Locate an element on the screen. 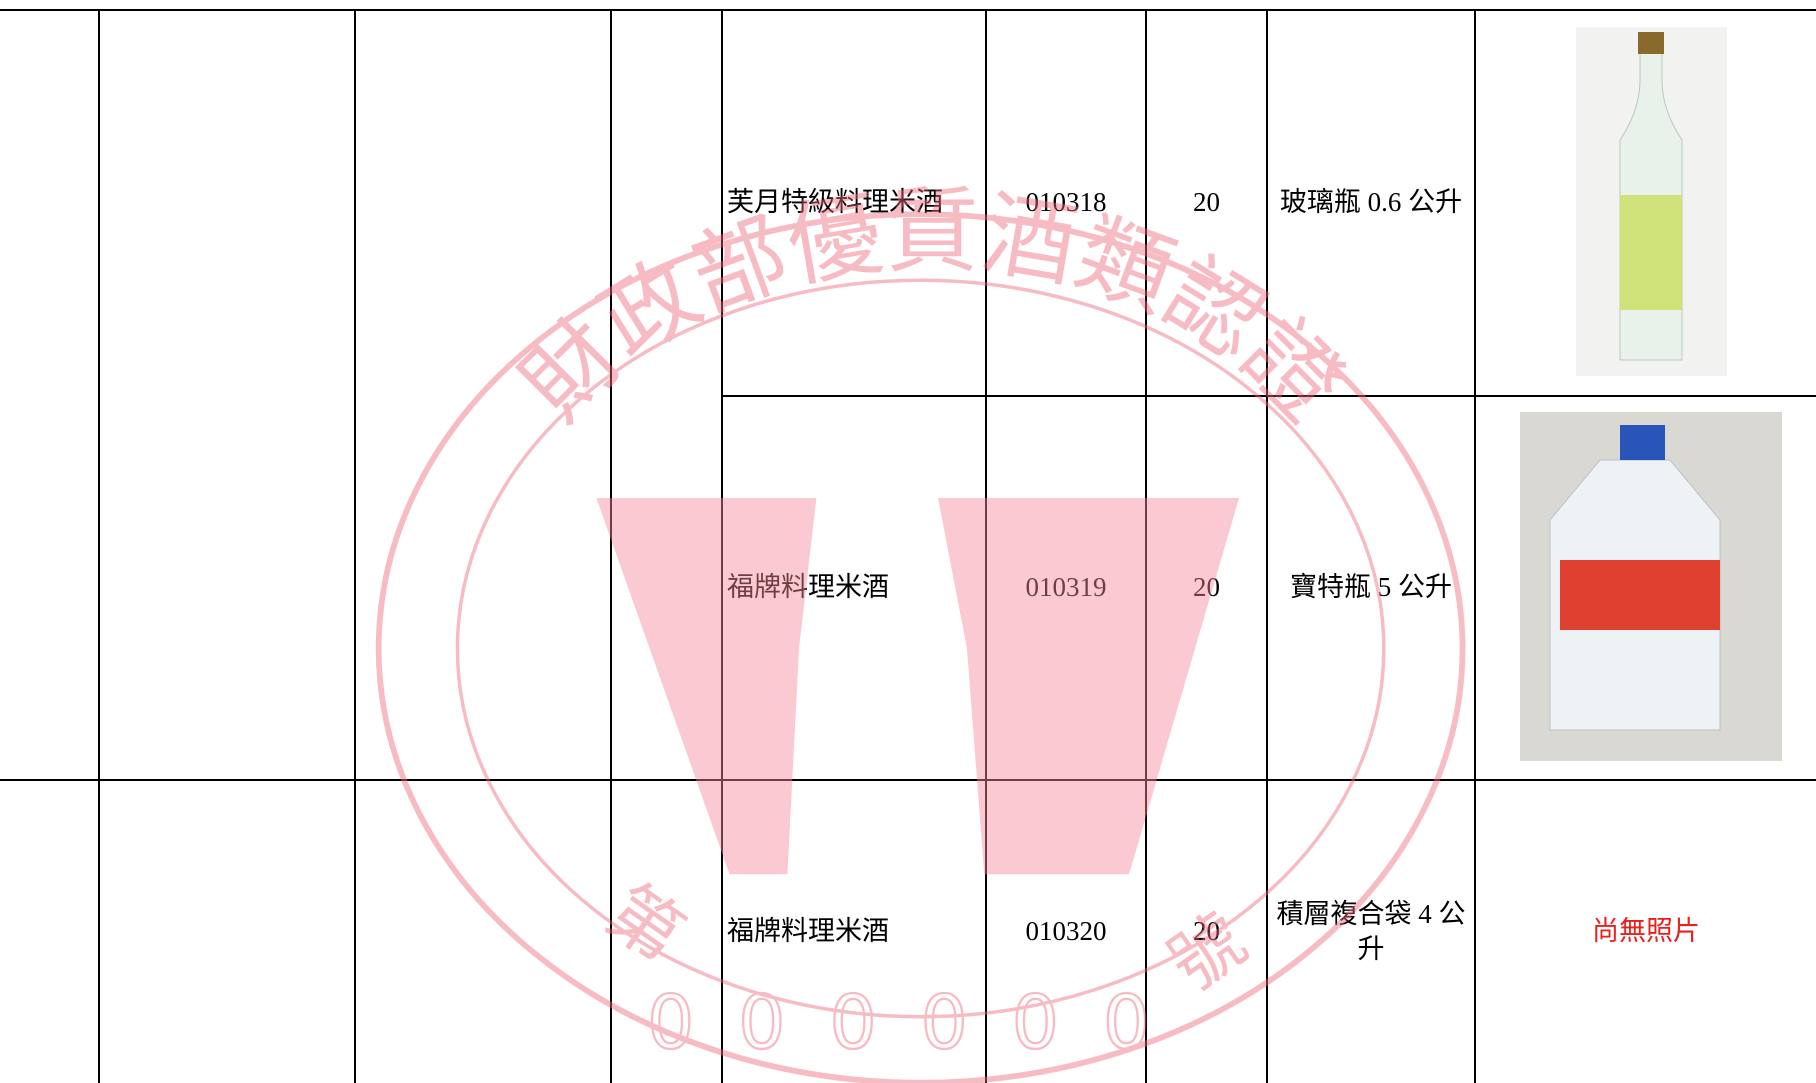 The image size is (1816, 1083). package: 寶特瓶 5 公升 is located at coordinates (1371, 587).